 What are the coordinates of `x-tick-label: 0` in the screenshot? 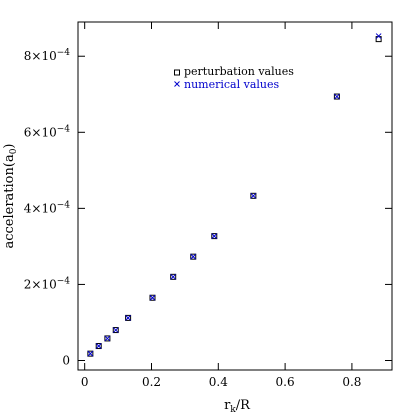 It's located at (85, 382).